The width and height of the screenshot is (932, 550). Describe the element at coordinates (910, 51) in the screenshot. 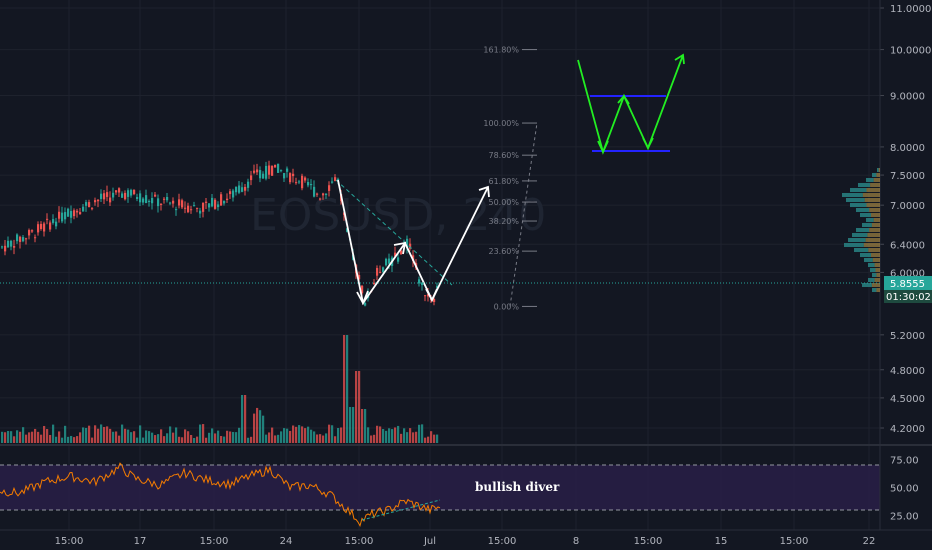

I see `price-tick-label: 10.0000` at that location.